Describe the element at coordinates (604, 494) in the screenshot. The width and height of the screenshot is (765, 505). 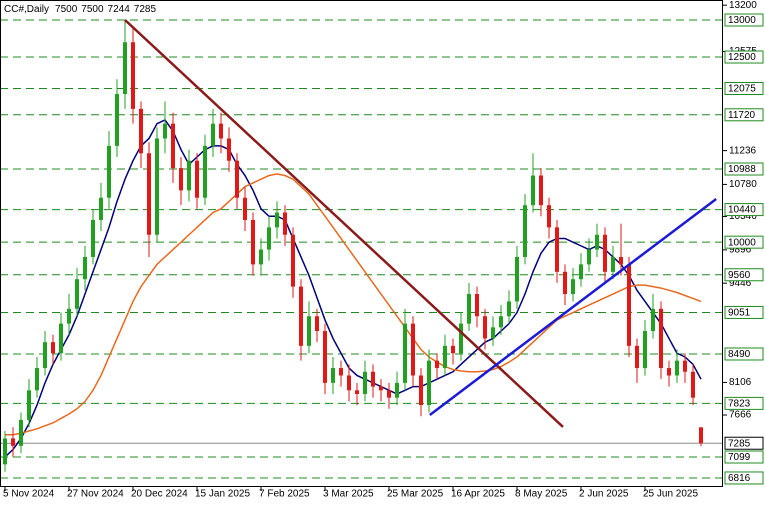
I see `x-tick-label: 2 Jun 2025` at that location.